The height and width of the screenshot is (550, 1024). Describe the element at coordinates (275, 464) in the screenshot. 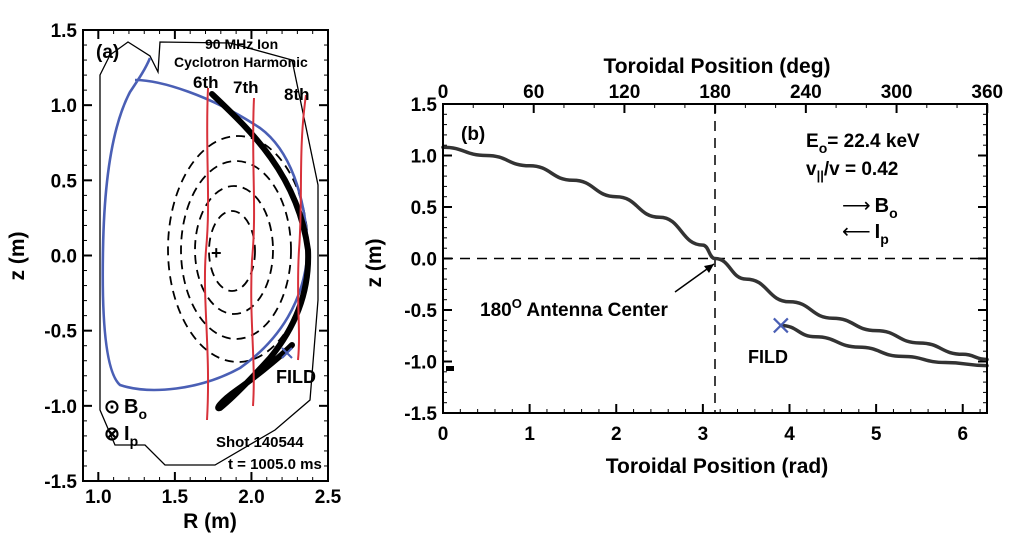

I see `time-label: t = 1005.0 ms` at that location.